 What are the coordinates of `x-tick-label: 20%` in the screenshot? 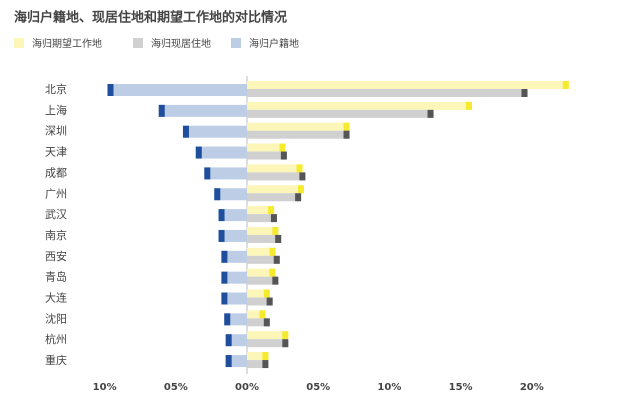 It's located at (532, 387).